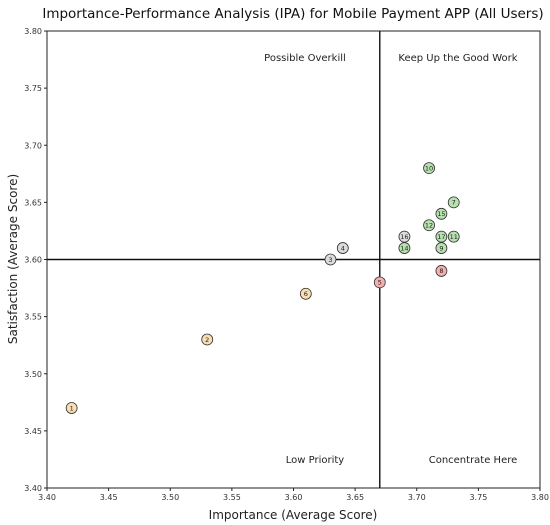 The width and height of the screenshot is (550, 525). What do you see at coordinates (33, 202) in the screenshot?
I see `y-tick-label: 3.65` at bounding box center [33, 202].